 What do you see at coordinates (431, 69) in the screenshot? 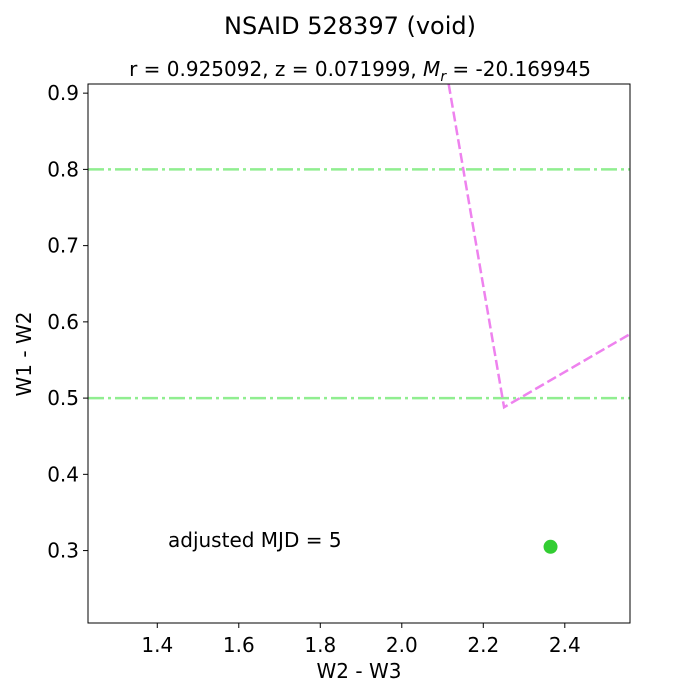
I see `subtitle-mag-symbol: M` at bounding box center [431, 69].